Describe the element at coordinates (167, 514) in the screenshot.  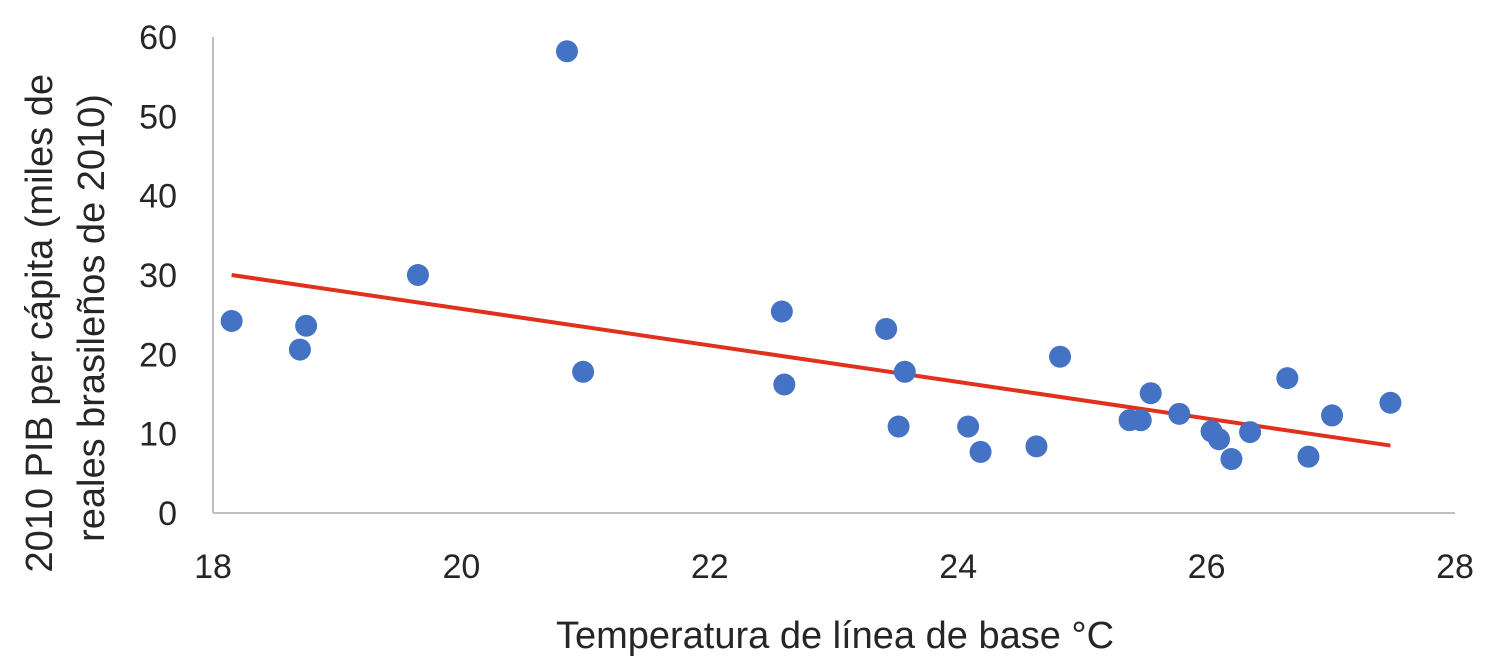
I see `y-tick-label: 0` at that location.